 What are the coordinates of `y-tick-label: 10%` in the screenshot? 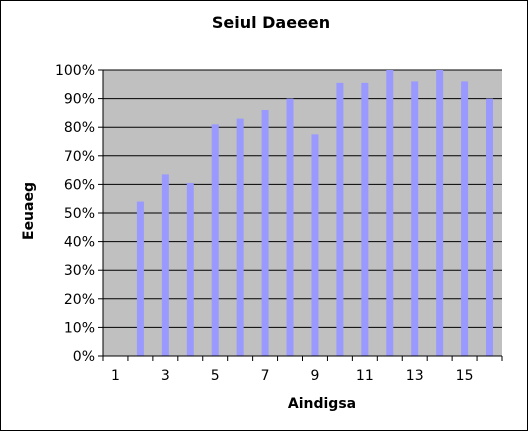 It's located at (79, 328).